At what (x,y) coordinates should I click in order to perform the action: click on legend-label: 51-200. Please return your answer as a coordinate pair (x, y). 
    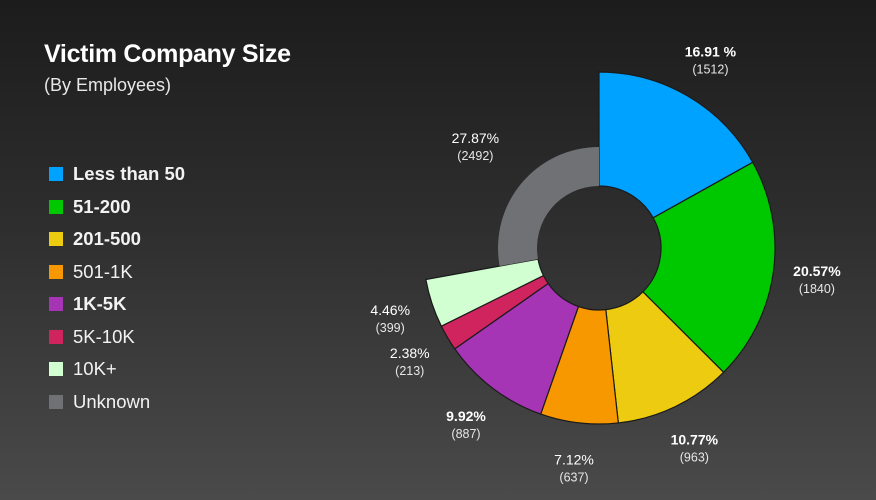
    Looking at the image, I should click on (102, 206).